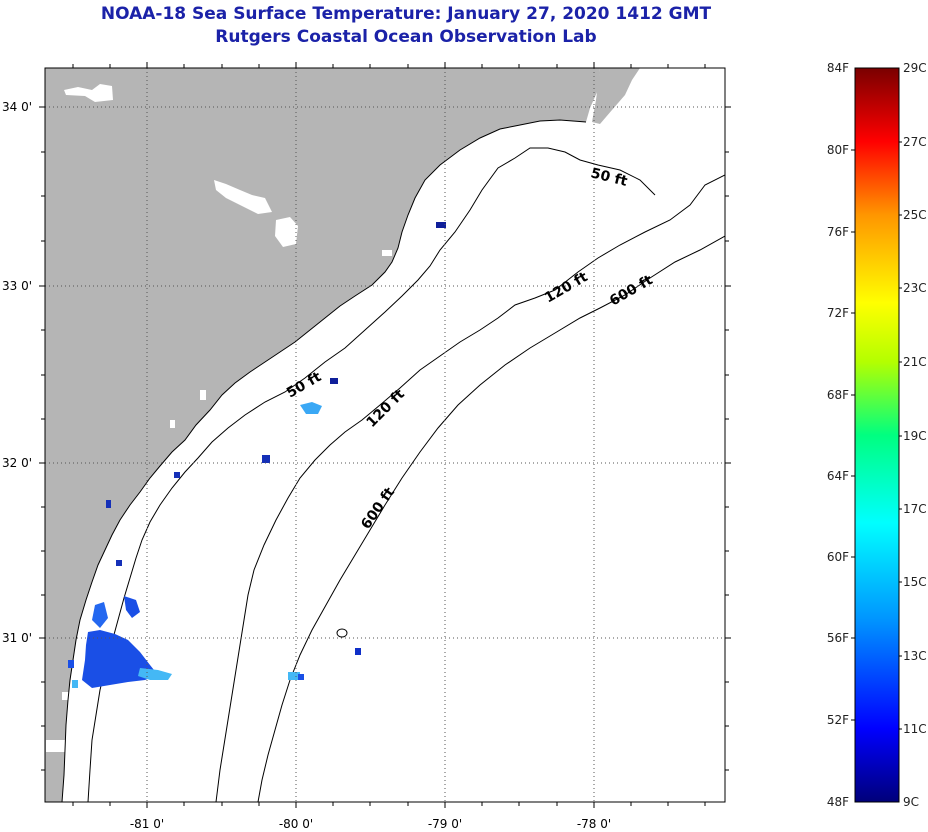 The width and height of the screenshot is (928, 832). Describe the element at coordinates (17, 107) in the screenshot. I see `lat-label-34: 34 0'` at that location.